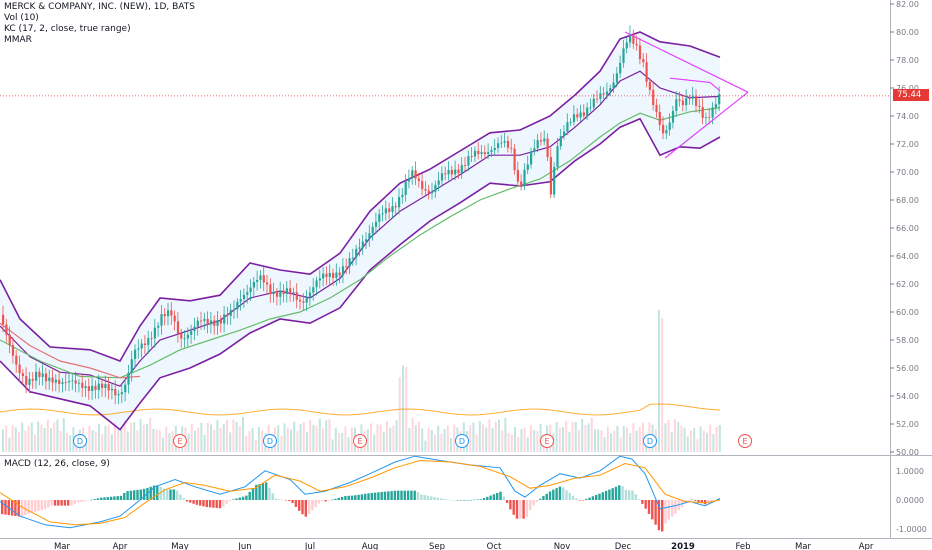 Image resolution: width=932 pixels, height=550 pixels. What do you see at coordinates (907, 228) in the screenshot?
I see `price-tick-label: 66.00` at bounding box center [907, 228].